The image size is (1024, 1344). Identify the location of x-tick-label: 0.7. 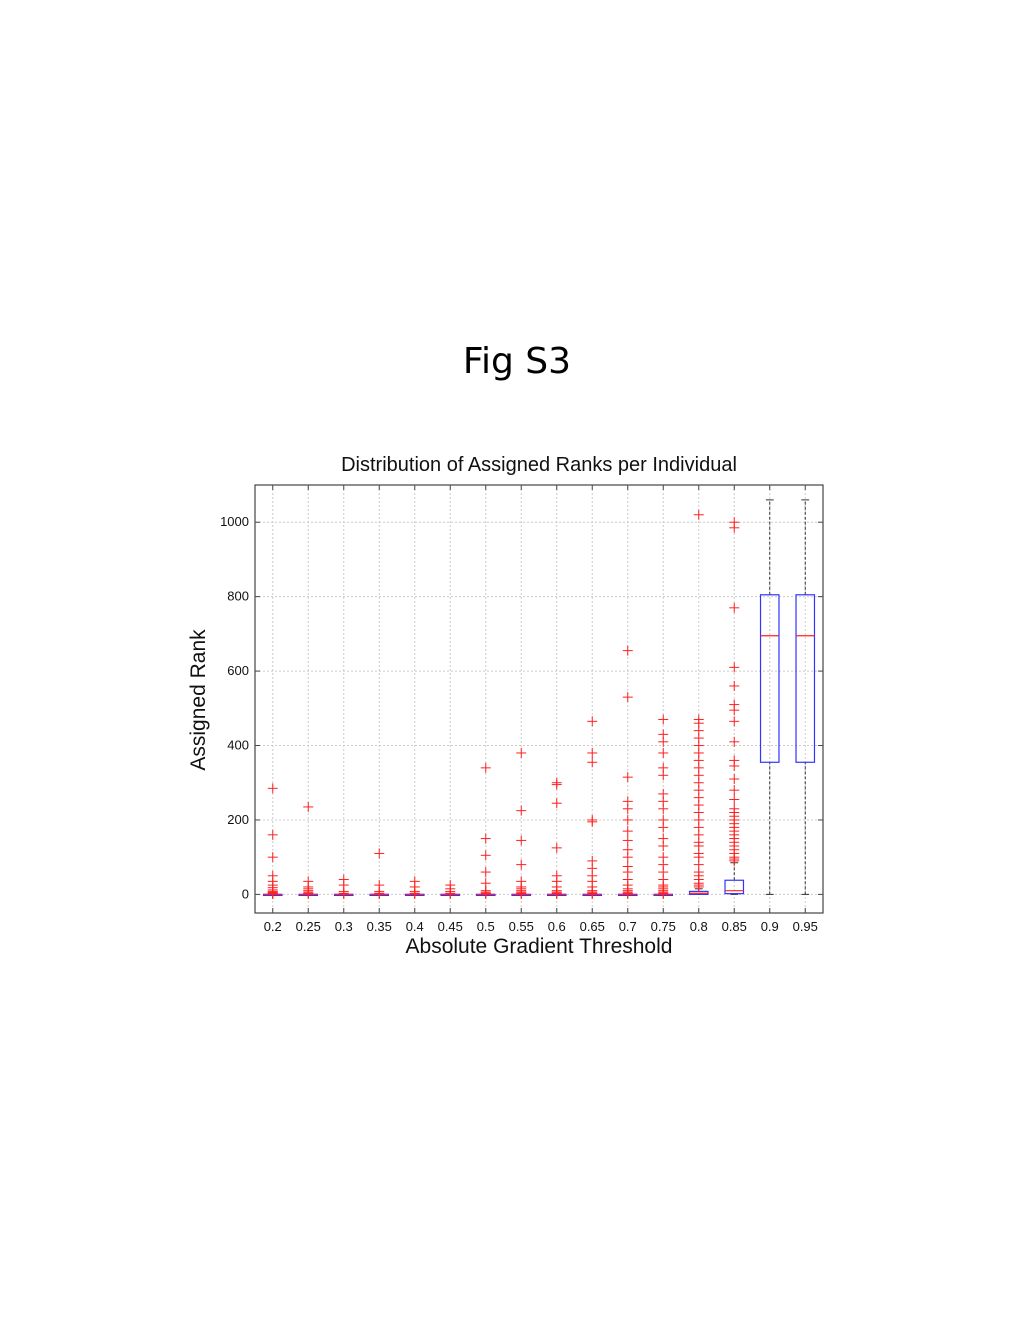
(628, 926).